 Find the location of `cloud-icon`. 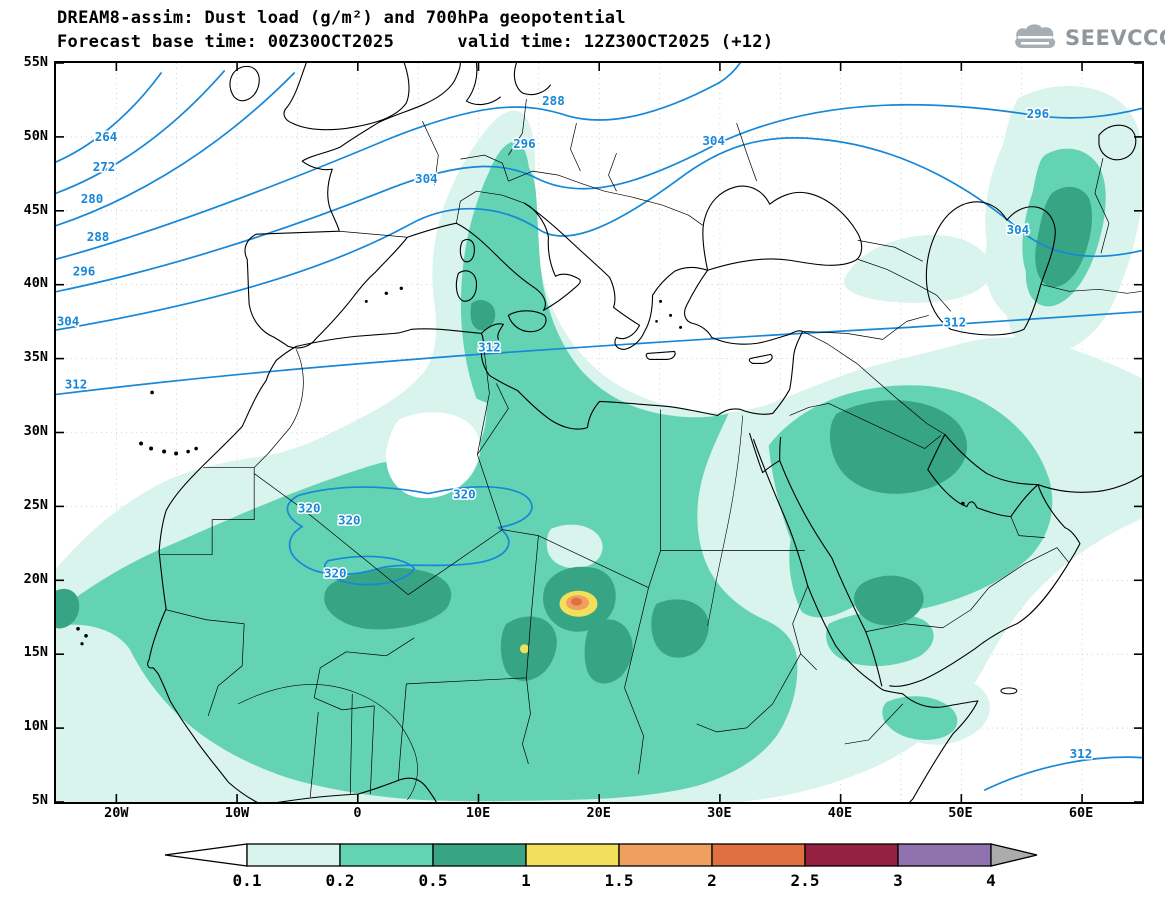

cloud-icon is located at coordinates (1035, 36).